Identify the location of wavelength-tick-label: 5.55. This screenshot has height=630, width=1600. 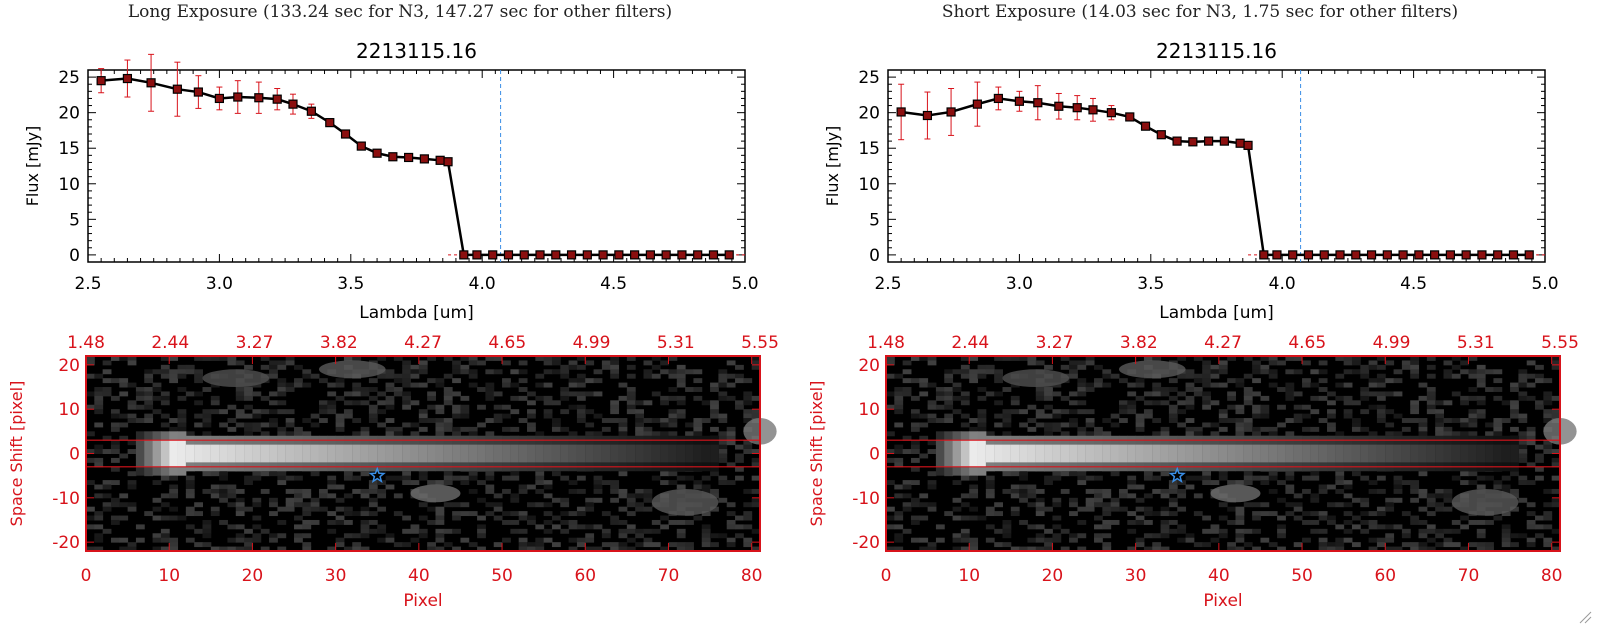
(760, 343).